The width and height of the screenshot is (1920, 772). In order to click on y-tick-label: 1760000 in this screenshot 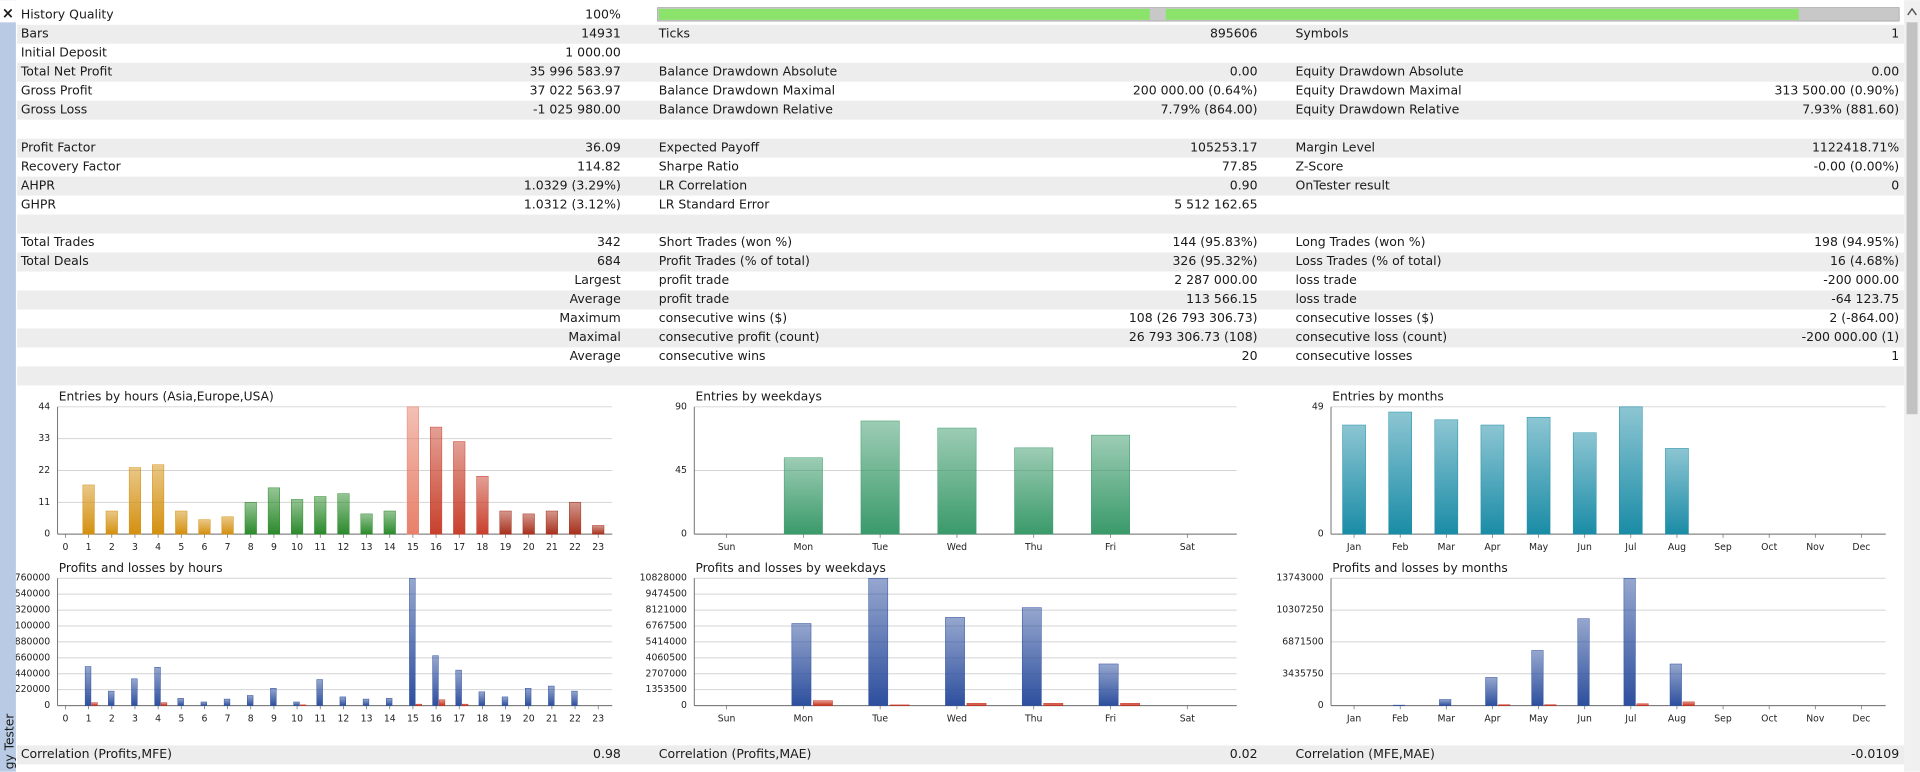, I will do `click(29, 578)`.